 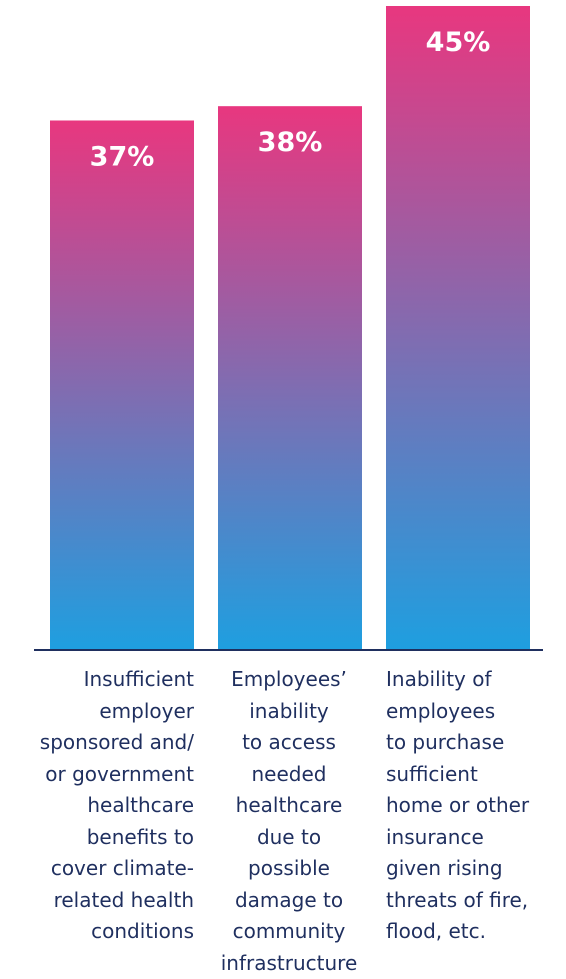 What do you see at coordinates (97, 932) in the screenshot?
I see `category-1-line-9: conditions` at bounding box center [97, 932].